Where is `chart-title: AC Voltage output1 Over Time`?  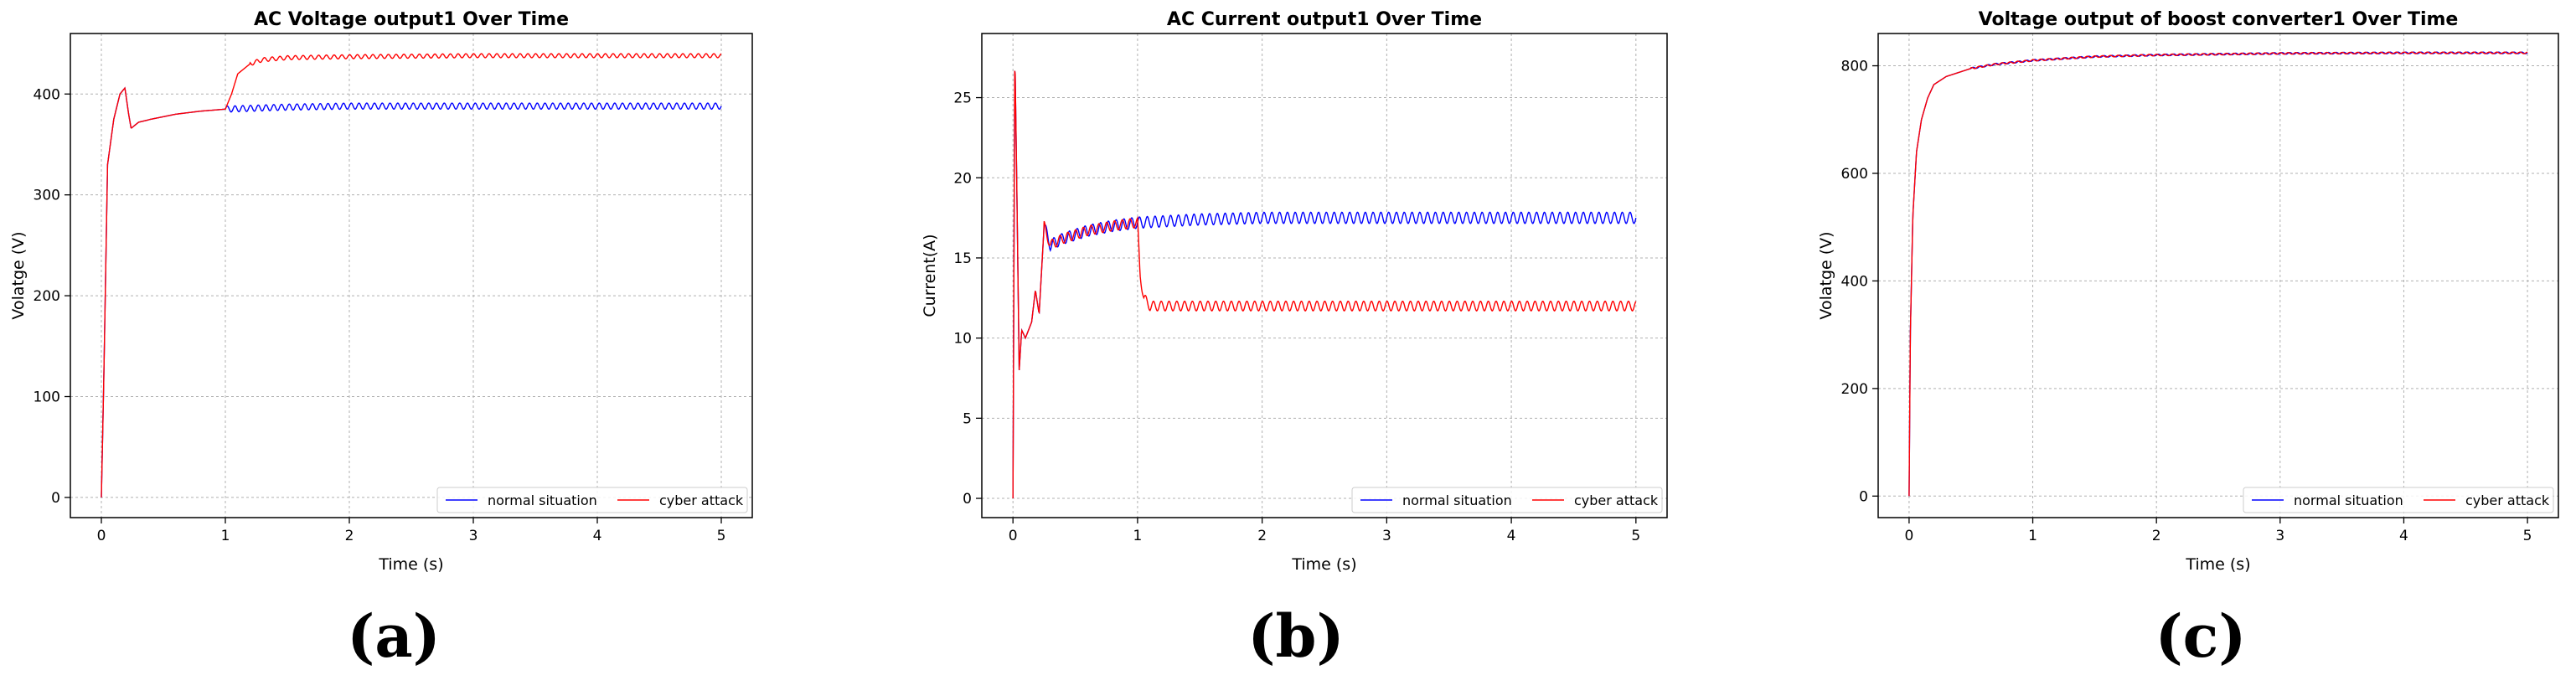
chart-title: AC Voltage output1 Over Time is located at coordinates (411, 19).